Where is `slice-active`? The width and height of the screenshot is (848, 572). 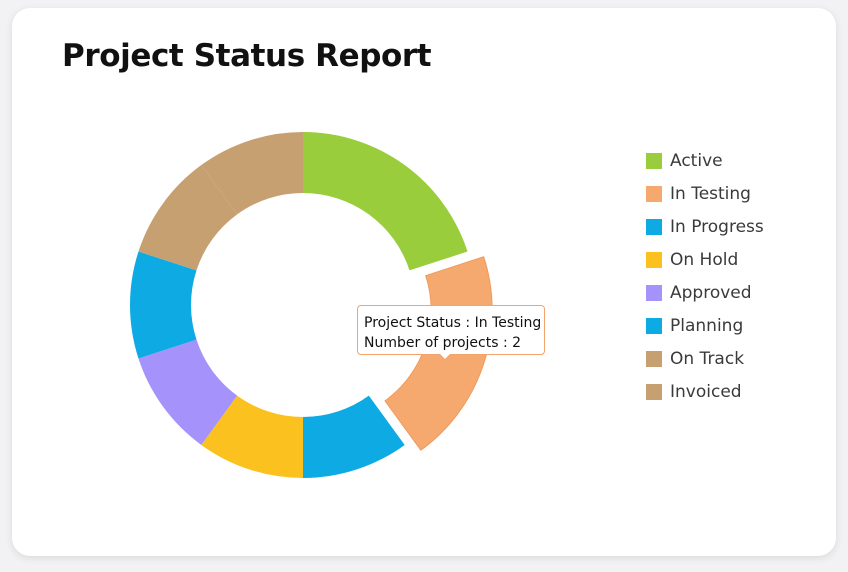
slice-active is located at coordinates (385, 201).